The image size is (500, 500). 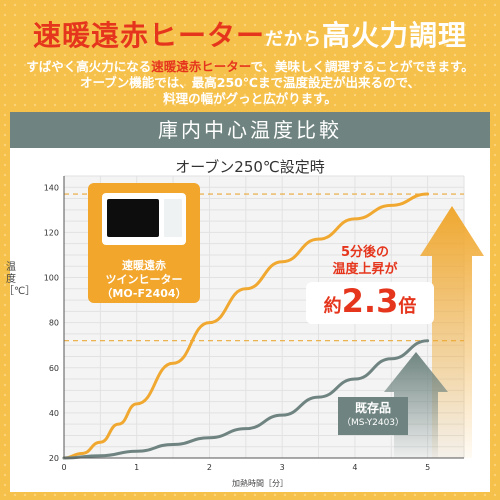 I want to click on ratio-badge: 約2.3倍, so click(x=370, y=303).